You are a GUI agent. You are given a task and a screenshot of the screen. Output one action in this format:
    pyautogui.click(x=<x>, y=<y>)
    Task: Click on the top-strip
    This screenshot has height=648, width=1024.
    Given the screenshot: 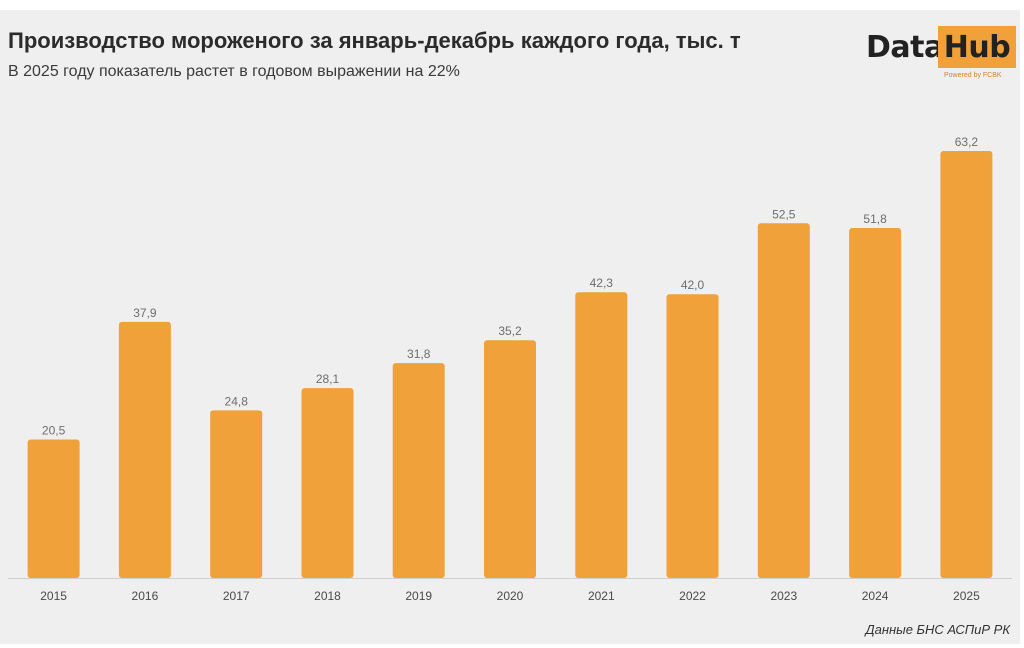 What is the action you would take?
    pyautogui.click(x=512, y=5)
    